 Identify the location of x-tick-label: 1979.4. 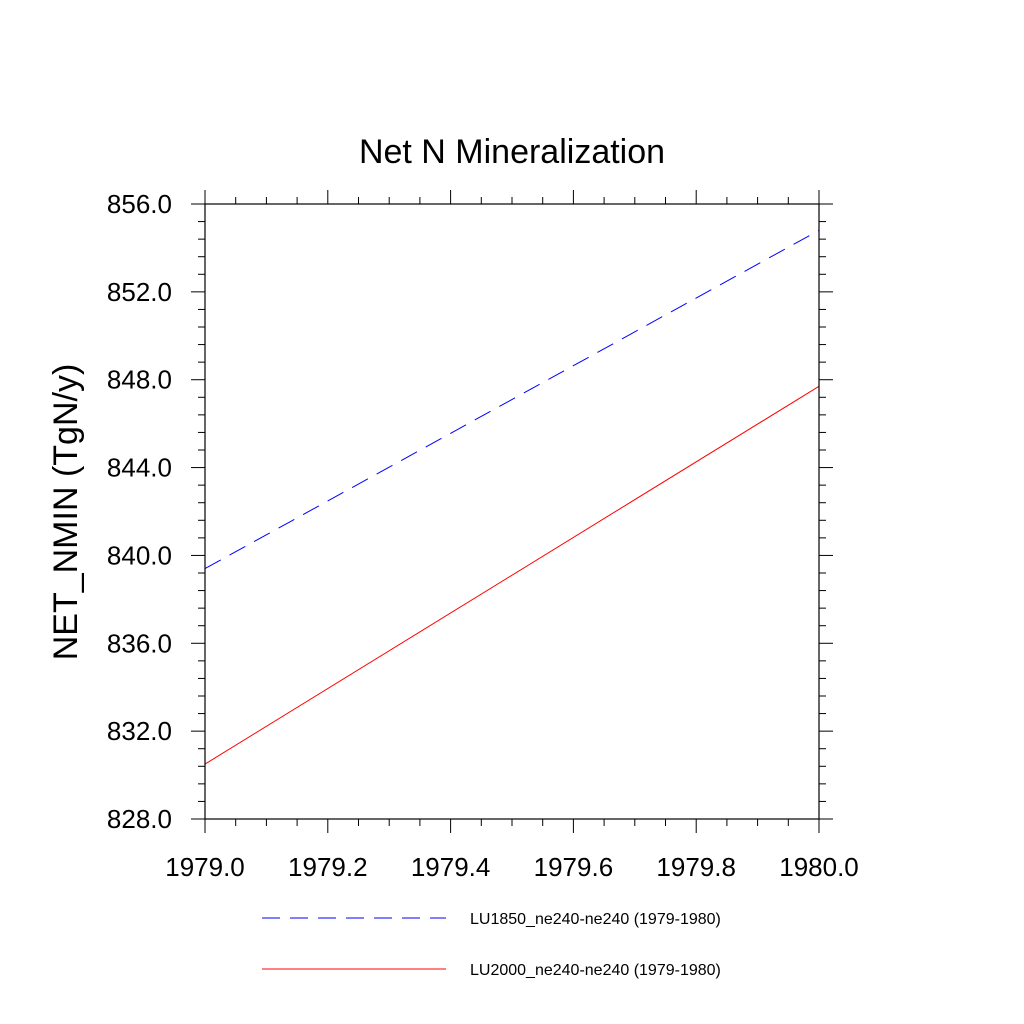
(451, 867).